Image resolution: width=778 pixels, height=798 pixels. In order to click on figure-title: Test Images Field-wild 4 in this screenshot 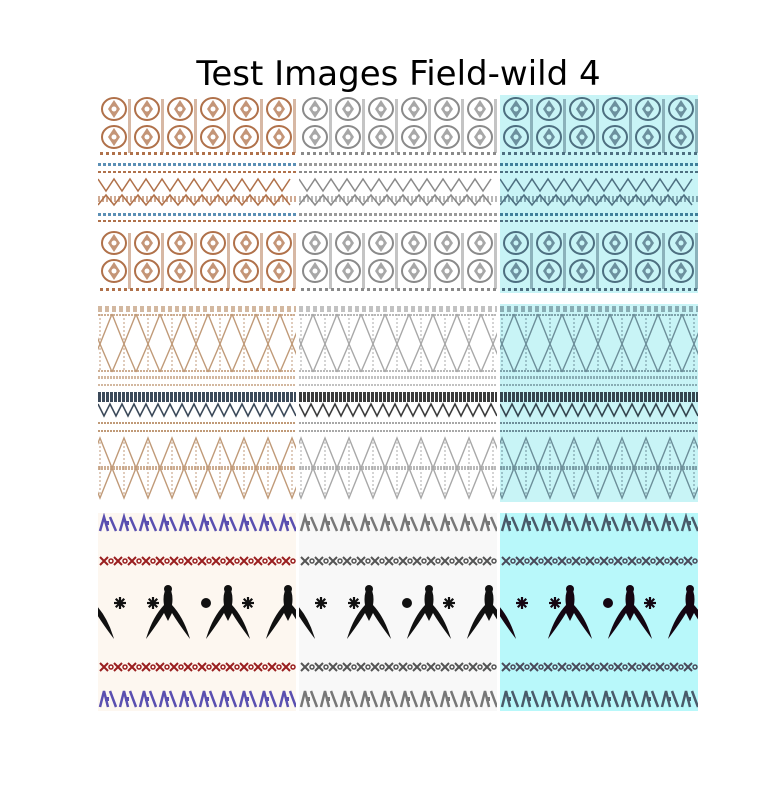, I will do `click(398, 74)`.